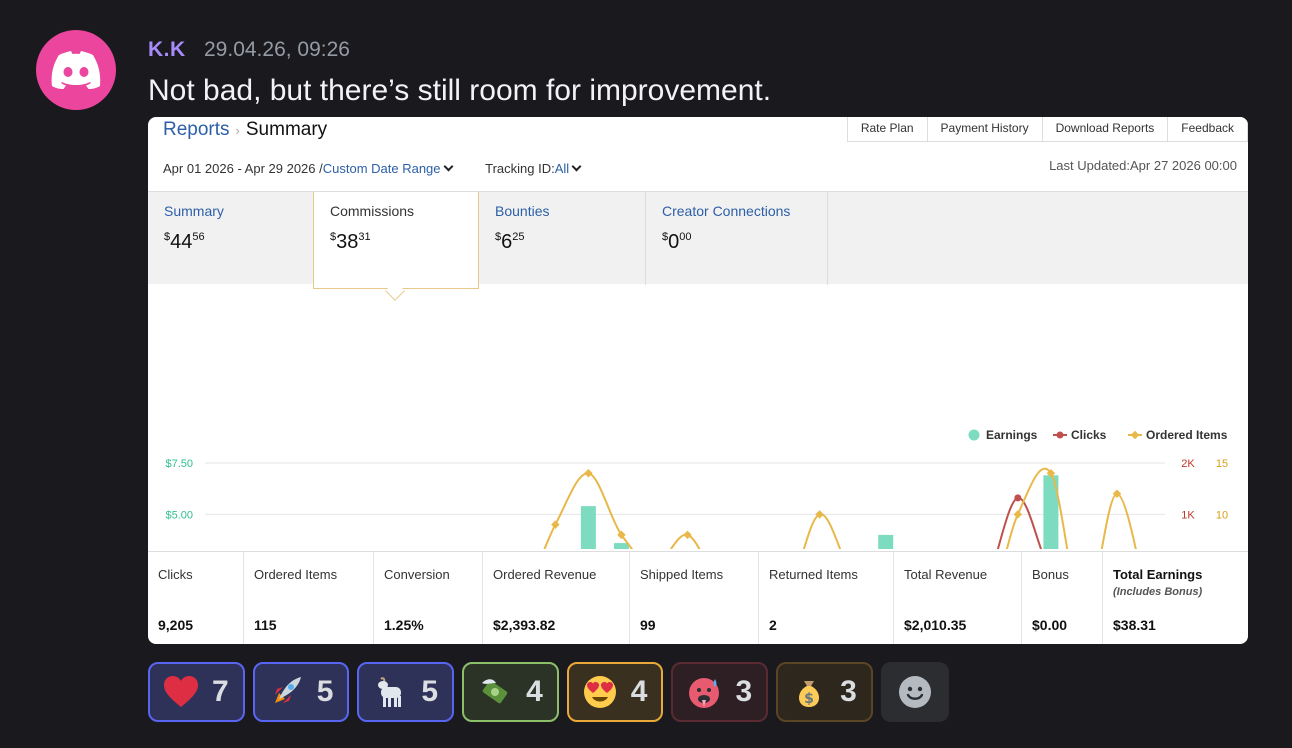 The image size is (1292, 748). I want to click on message-timestamp: 29.04.26, 09:26, so click(277, 49).